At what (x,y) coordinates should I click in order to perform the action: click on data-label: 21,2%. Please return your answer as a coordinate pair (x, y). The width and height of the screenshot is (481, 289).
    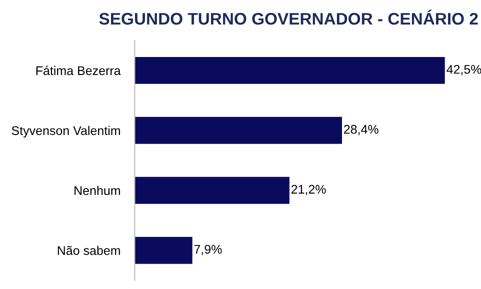
    Looking at the image, I should click on (308, 190).